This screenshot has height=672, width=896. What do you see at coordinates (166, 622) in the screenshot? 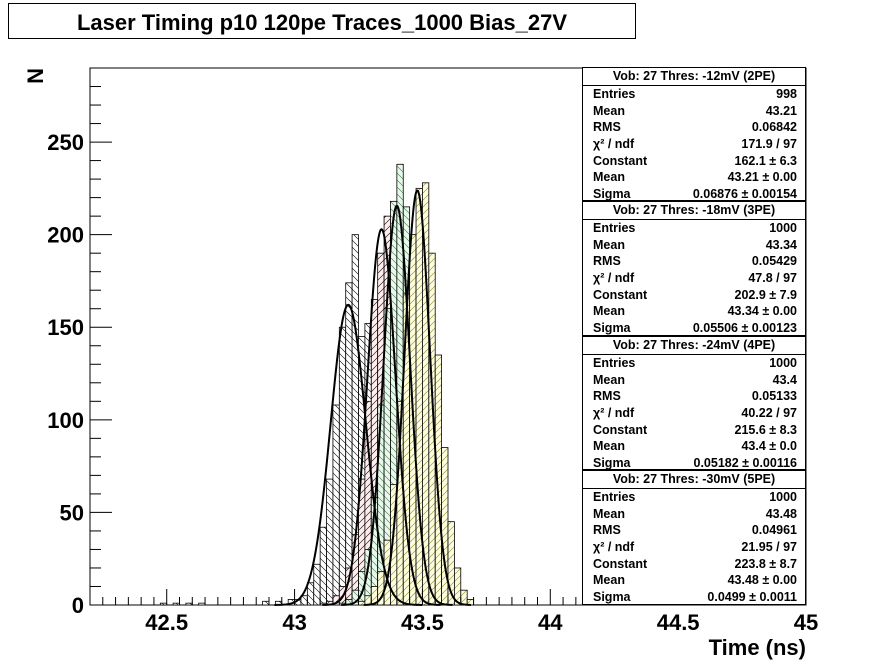
I see `x-tick-label: 42.5` at bounding box center [166, 622].